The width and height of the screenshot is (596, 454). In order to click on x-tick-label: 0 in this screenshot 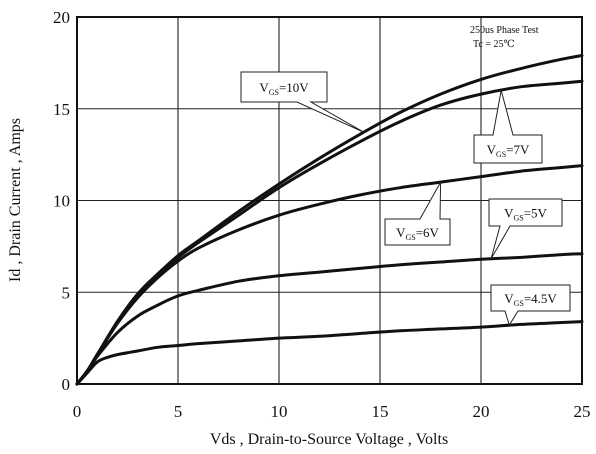, I will do `click(77, 411)`.